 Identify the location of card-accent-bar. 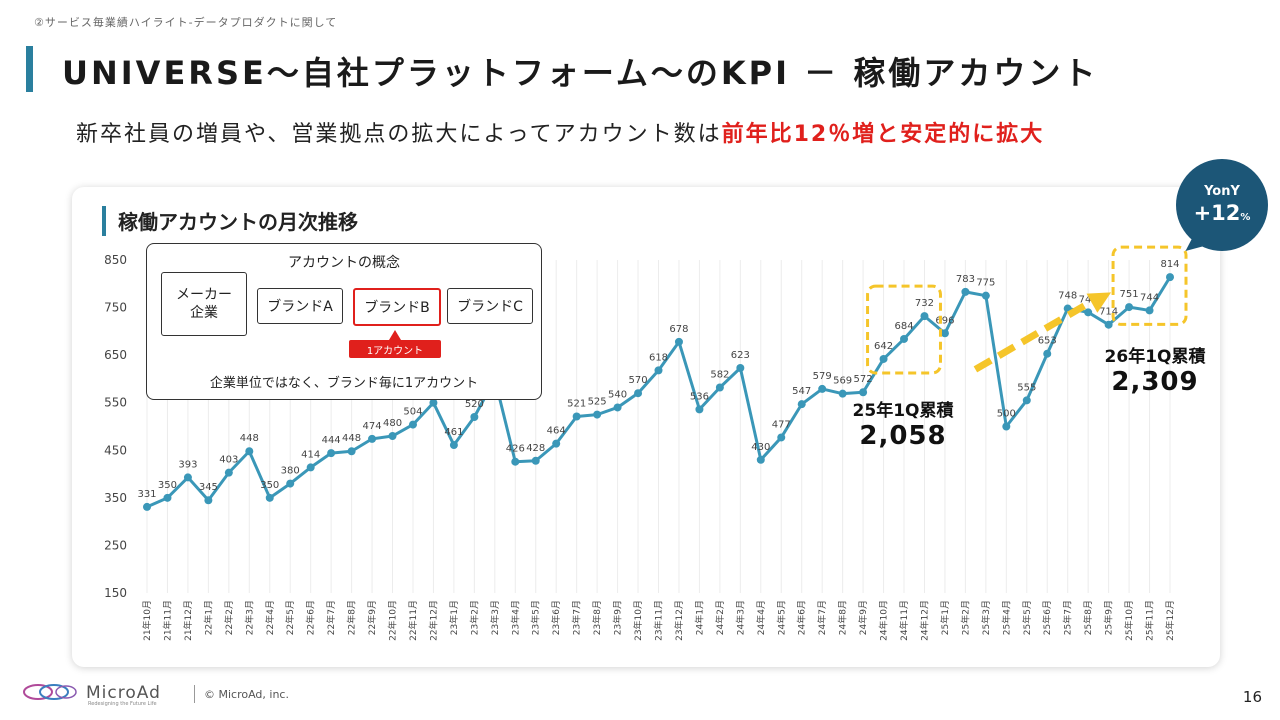
(104, 221).